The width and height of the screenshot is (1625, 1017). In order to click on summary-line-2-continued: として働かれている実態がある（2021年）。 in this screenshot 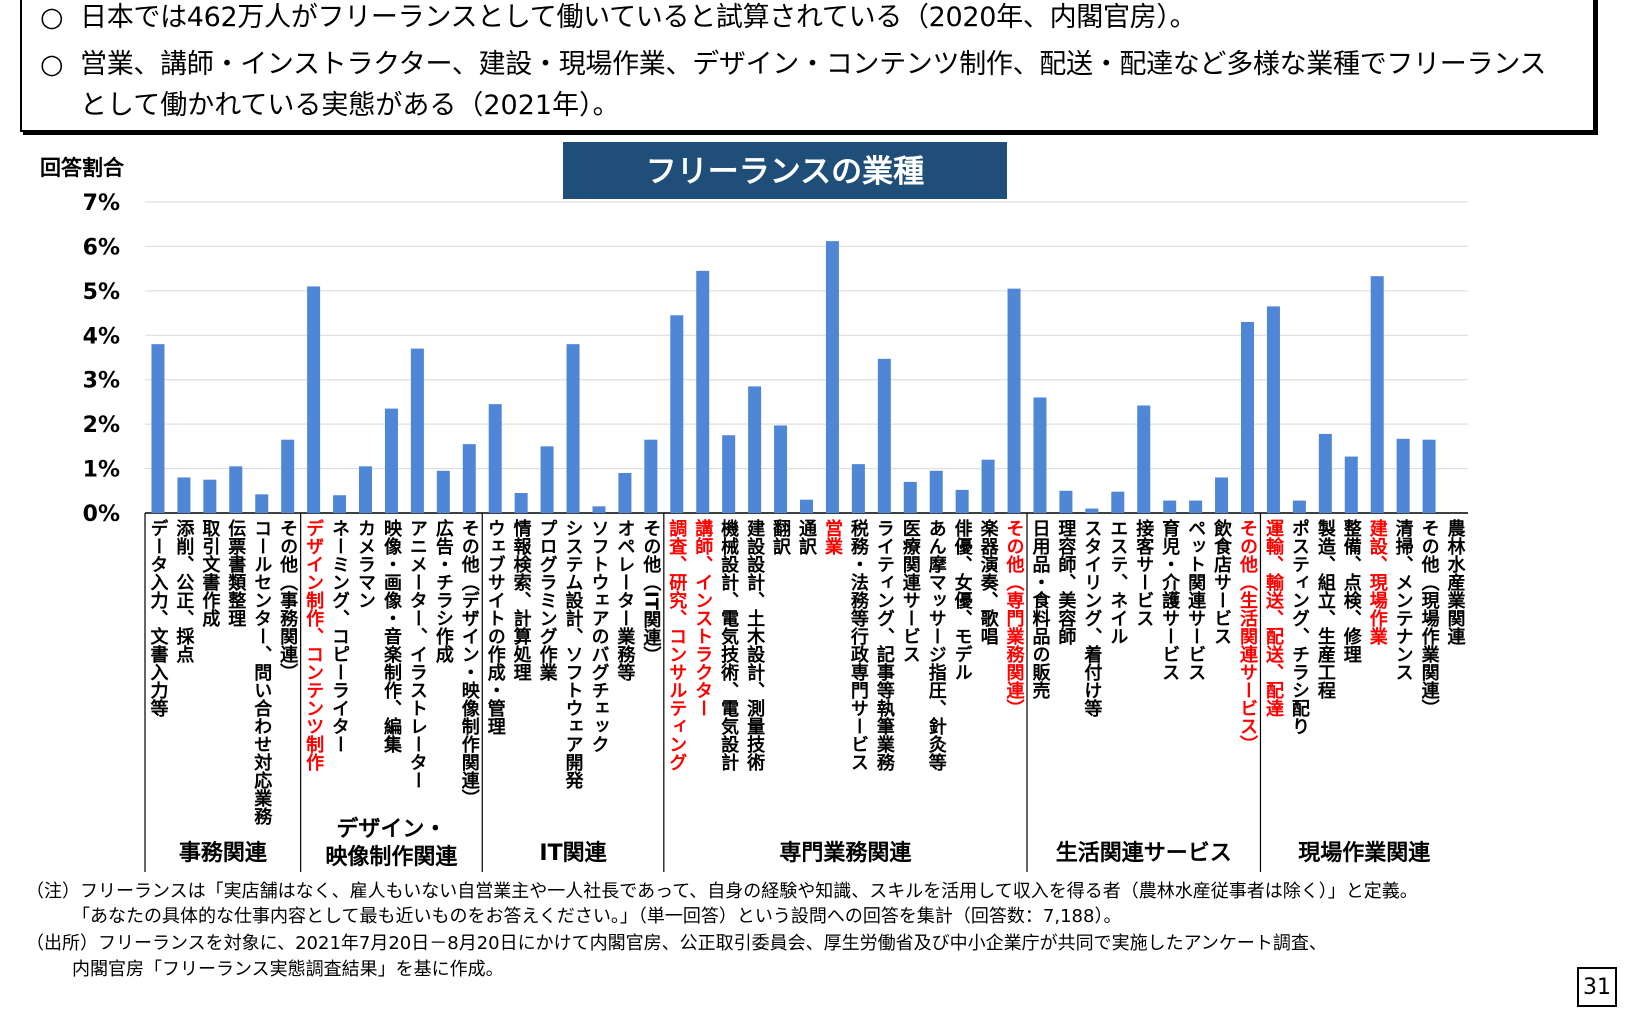, I will do `click(350, 105)`.